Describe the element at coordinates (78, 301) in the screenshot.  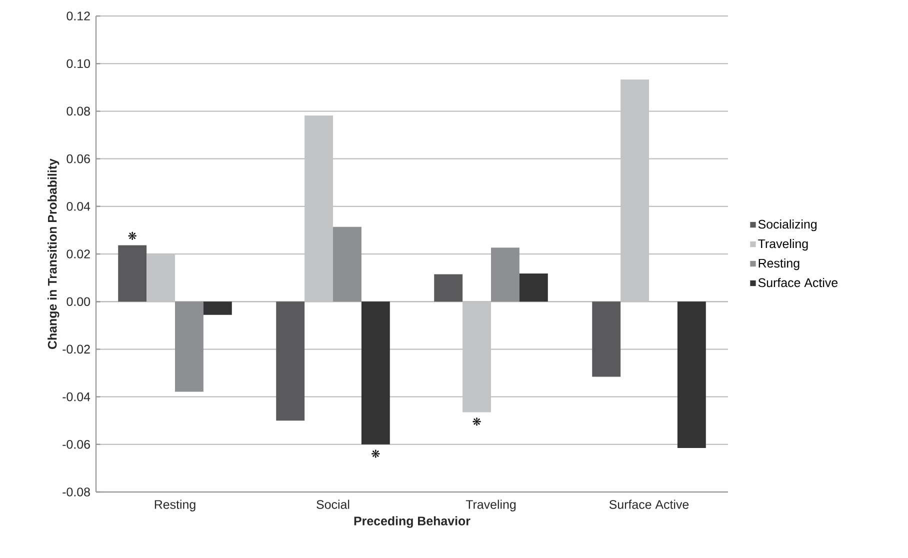
I see `y-tick-label: 0.00` at that location.